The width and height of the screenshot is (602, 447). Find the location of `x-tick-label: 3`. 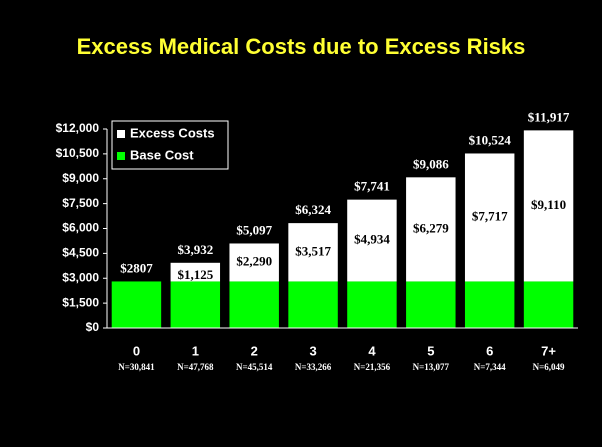

x-tick-label: 3 is located at coordinates (312, 350).